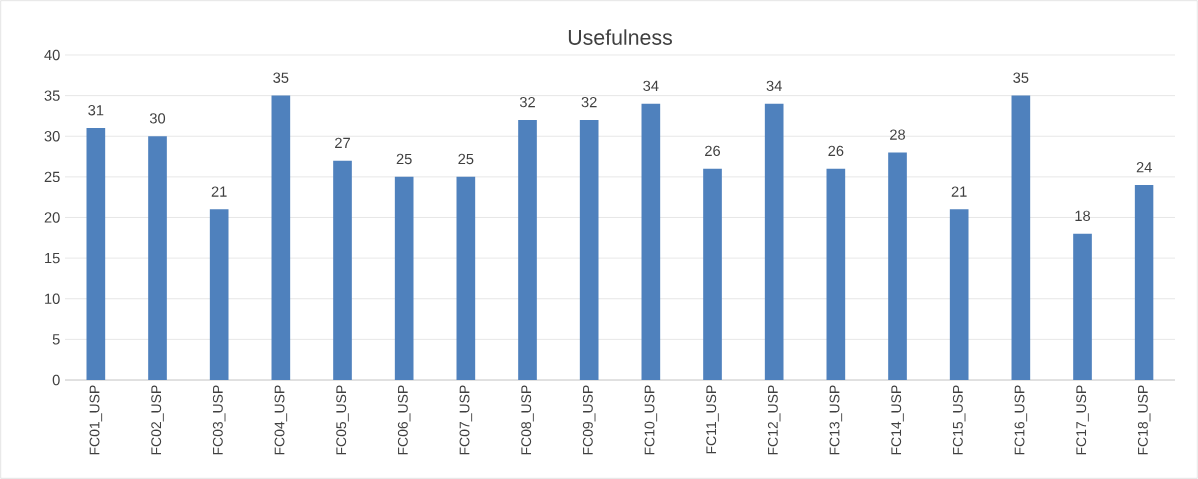 This screenshot has height=479, width=1198. I want to click on x-tick-label: FC12_USP, so click(774, 420).